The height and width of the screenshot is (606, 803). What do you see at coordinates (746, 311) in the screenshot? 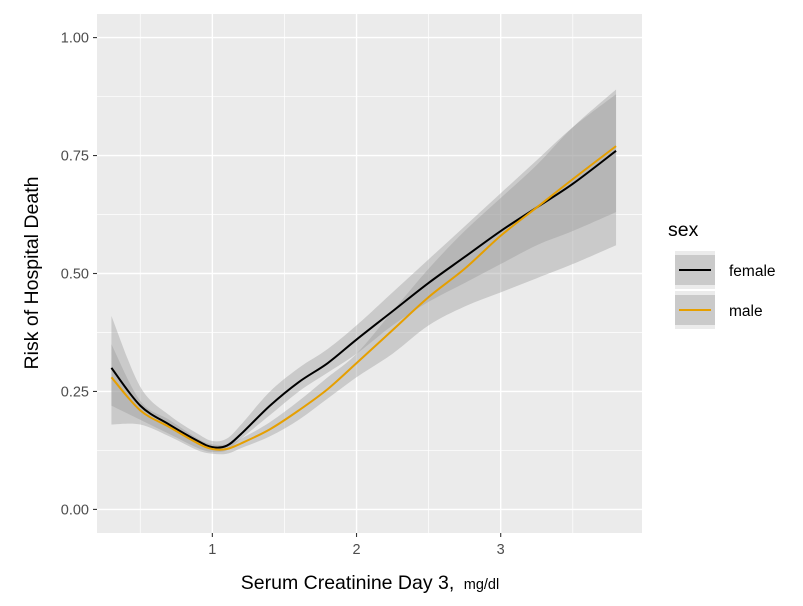
I see `legend-label-male: male` at bounding box center [746, 311].